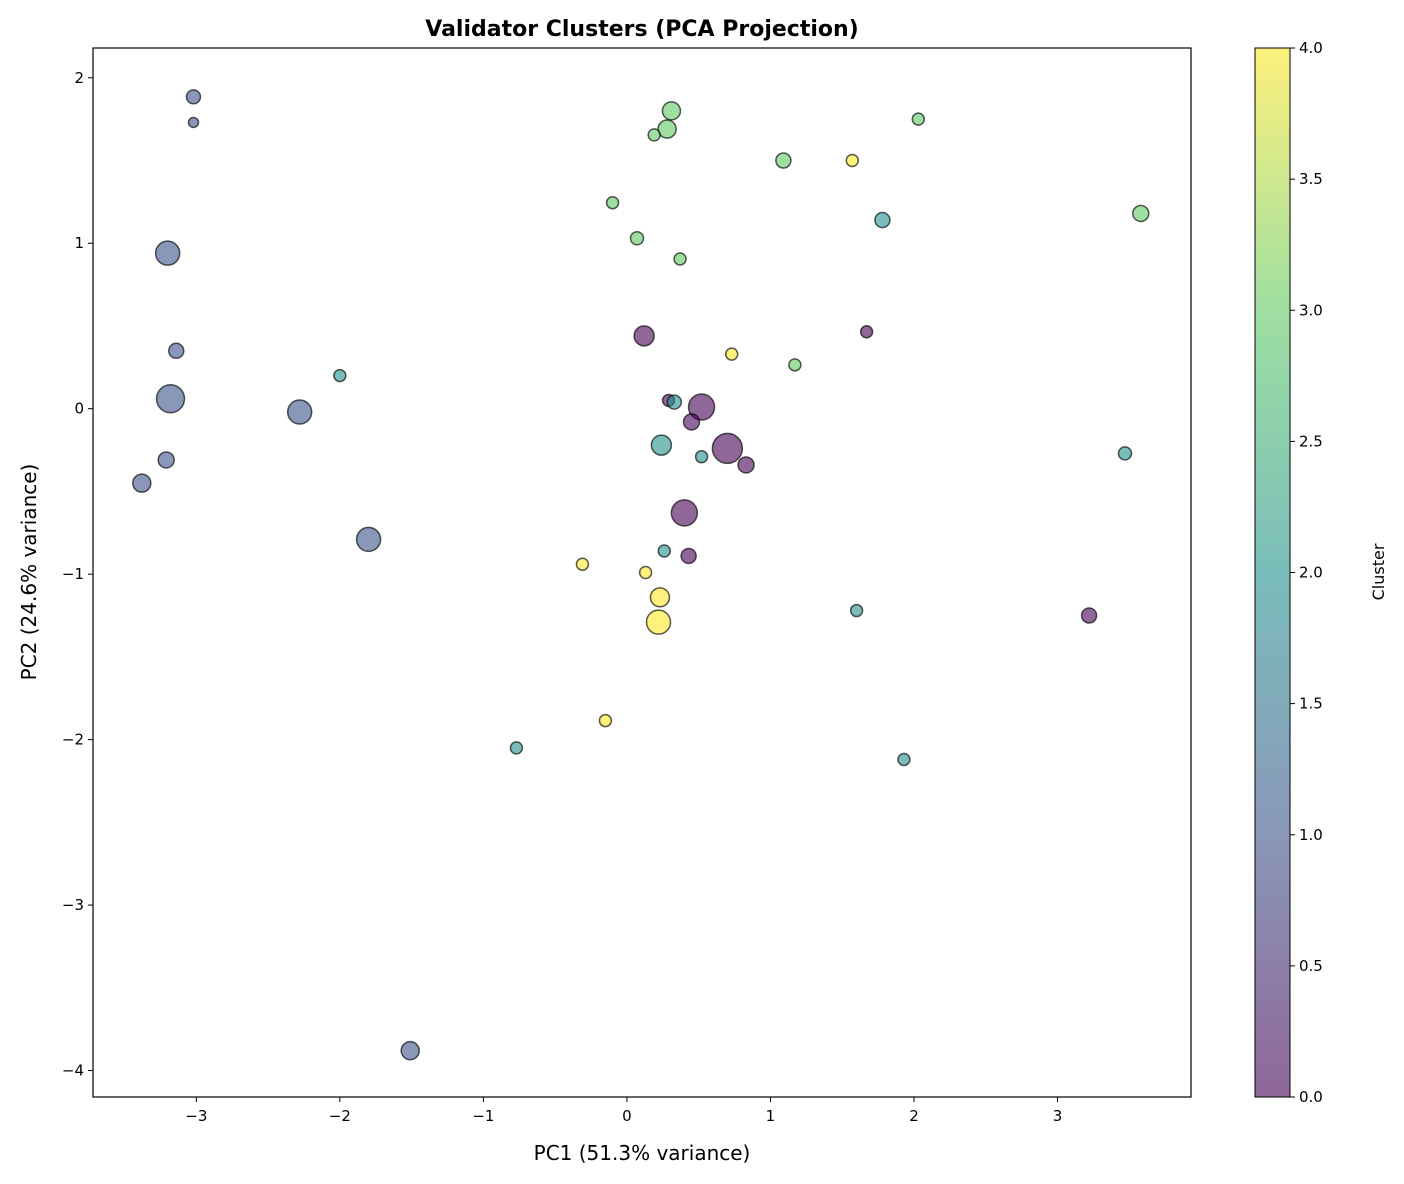 The image size is (1404, 1184). Describe the element at coordinates (914, 1116) in the screenshot. I see `x-tick-label: 2` at that location.